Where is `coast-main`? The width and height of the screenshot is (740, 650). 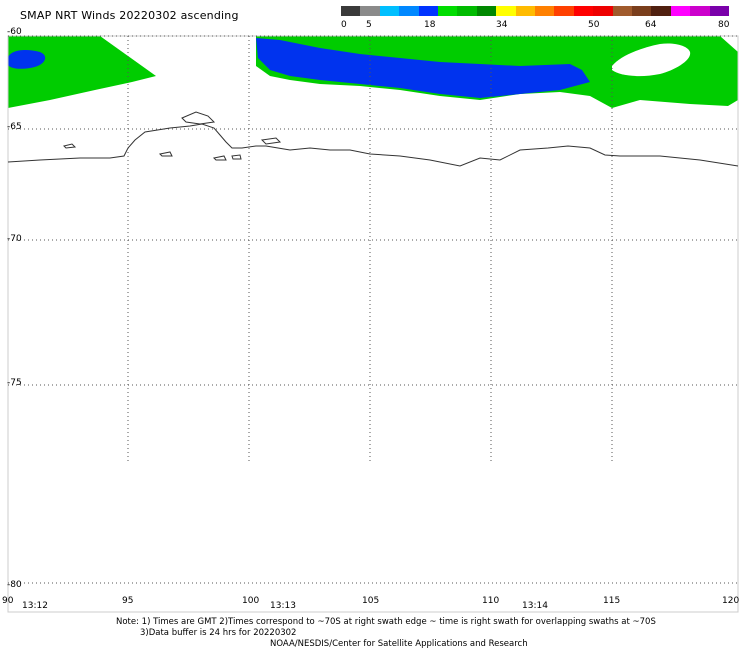
coast-main is located at coordinates (373, 145).